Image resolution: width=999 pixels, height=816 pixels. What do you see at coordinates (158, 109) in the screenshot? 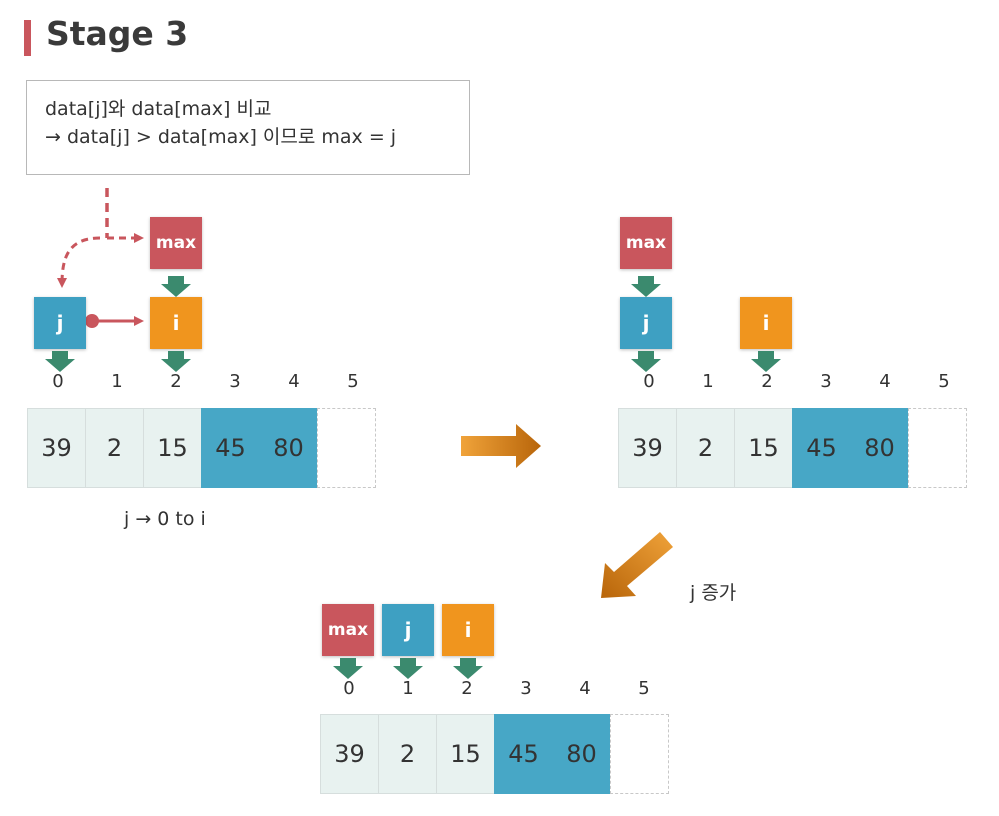
I see `note-line-1: data[j]와 data[max] 비교` at bounding box center [158, 109].